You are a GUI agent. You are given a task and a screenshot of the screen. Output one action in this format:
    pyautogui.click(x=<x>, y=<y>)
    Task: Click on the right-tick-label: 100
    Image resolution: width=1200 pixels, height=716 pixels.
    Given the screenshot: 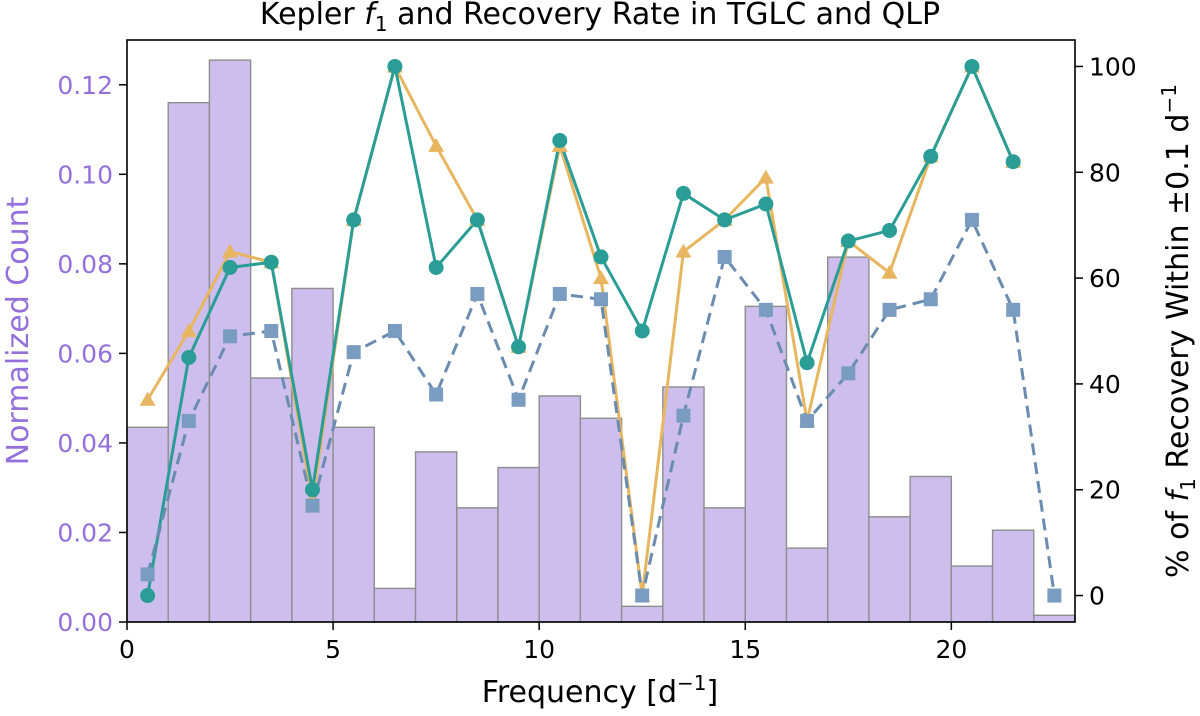 What is the action you would take?
    pyautogui.click(x=1113, y=66)
    